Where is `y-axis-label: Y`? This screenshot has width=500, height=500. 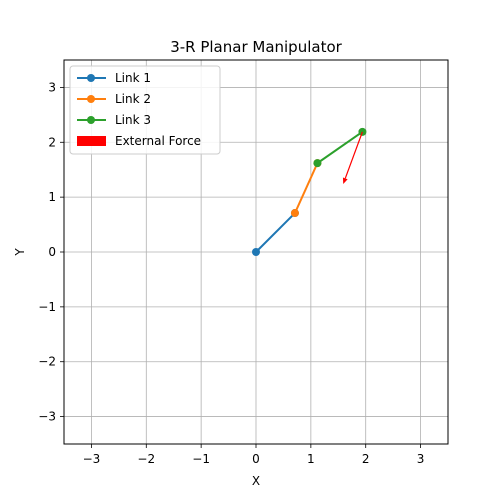
y-axis-label: Y is located at coordinates (20, 252).